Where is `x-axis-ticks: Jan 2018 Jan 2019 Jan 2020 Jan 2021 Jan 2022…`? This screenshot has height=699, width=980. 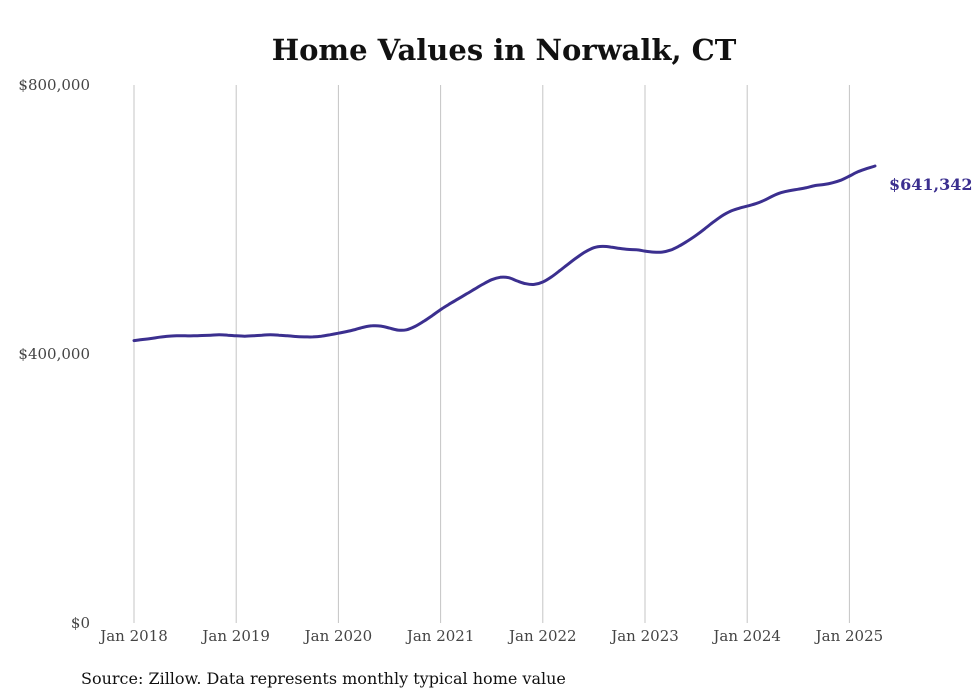
x-axis-ticks: Jan 2018 Jan 2019 Jan 2020 Jan 2021 Jan 2022… is located at coordinates (490, 636).